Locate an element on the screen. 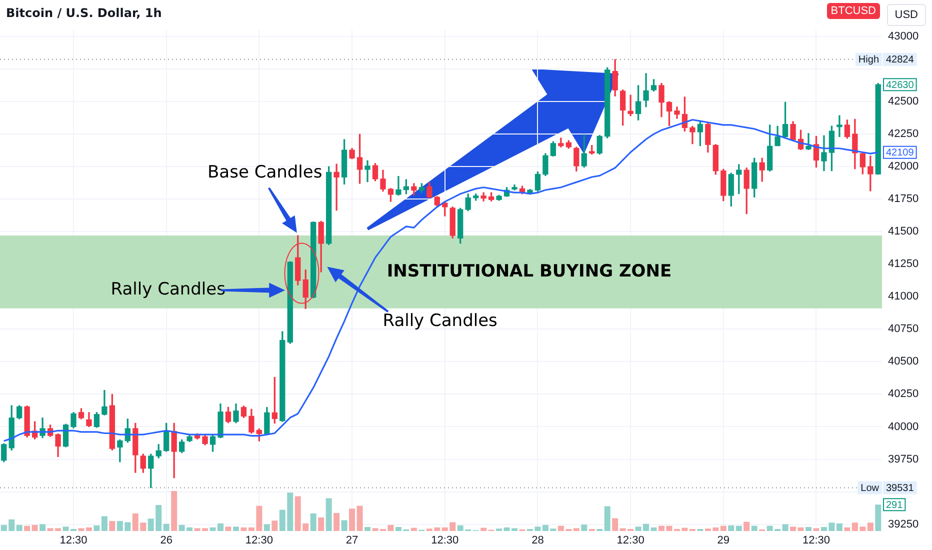 The width and height of the screenshot is (932, 550). y-tick-label: 41750 is located at coordinates (903, 199).